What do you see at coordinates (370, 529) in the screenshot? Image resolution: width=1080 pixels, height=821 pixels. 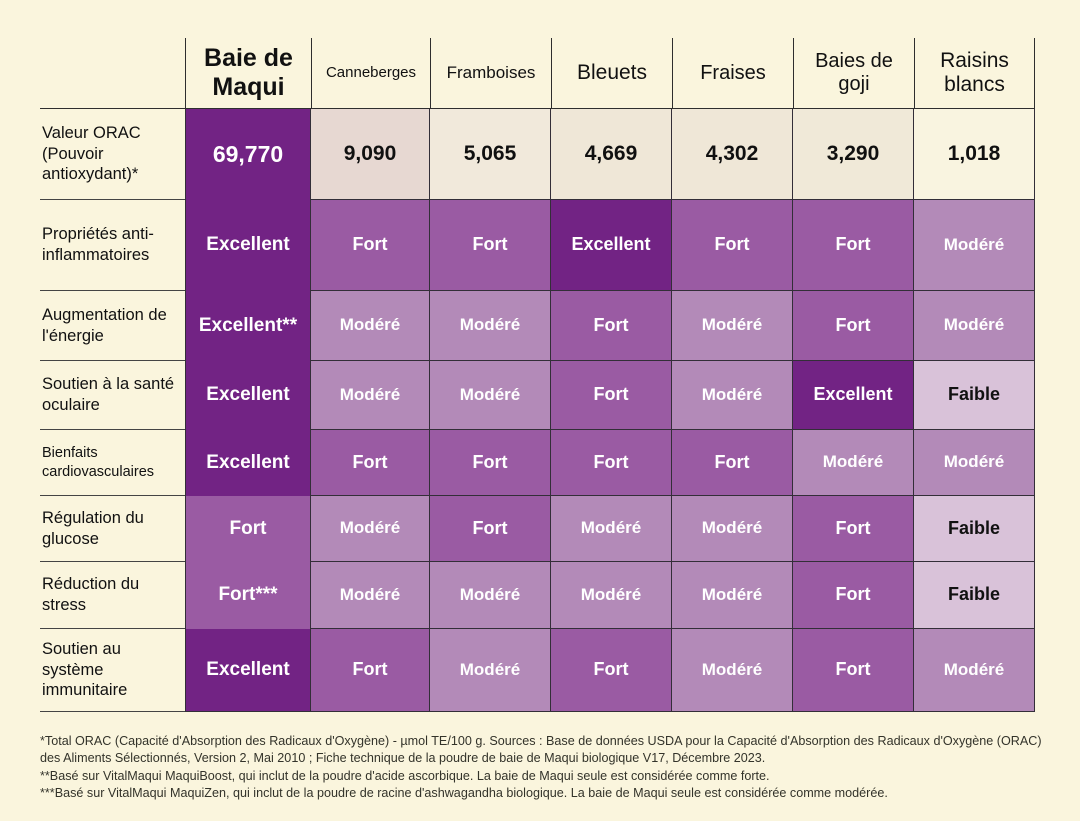 I see `rating-cell-canneberges-regulation-du-glucose: Modéré` at bounding box center [370, 529].